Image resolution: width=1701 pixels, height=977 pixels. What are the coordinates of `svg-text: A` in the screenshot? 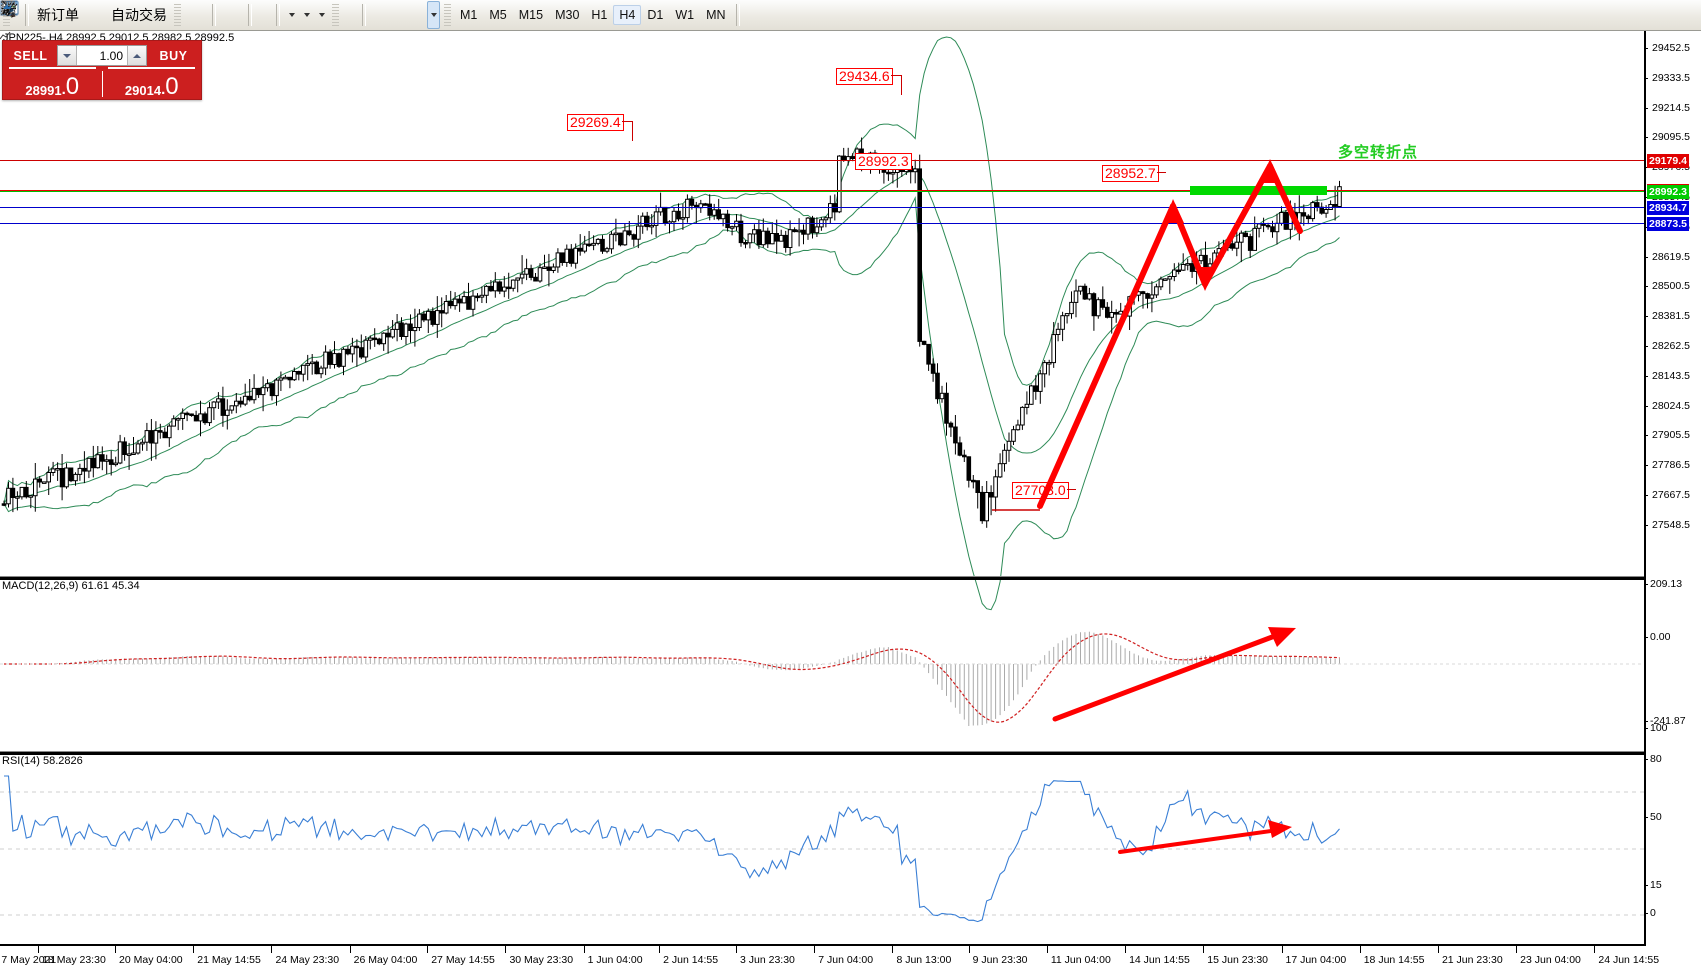 It's located at (7, 10).